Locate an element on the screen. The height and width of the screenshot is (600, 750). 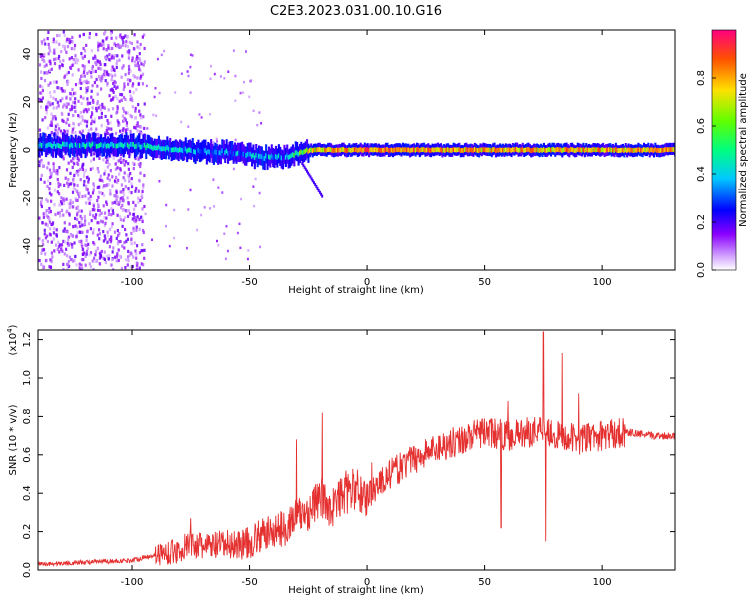
snr-scale-exp: 4 is located at coordinates (10, 330).